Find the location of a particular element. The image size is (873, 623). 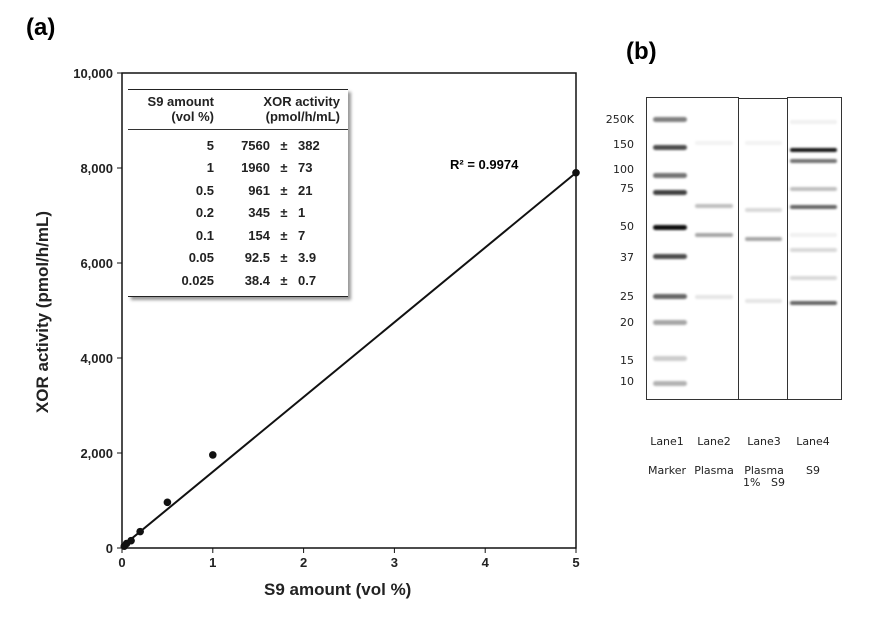

y-tick-label: 0 is located at coordinates (109, 548).